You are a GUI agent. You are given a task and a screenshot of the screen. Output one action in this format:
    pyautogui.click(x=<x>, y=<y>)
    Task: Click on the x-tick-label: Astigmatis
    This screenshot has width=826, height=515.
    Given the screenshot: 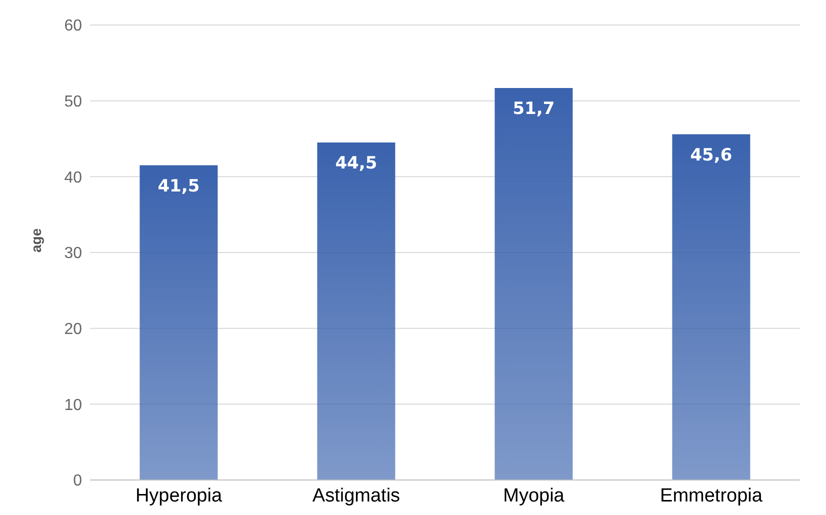 What is the action you would take?
    pyautogui.click(x=356, y=495)
    